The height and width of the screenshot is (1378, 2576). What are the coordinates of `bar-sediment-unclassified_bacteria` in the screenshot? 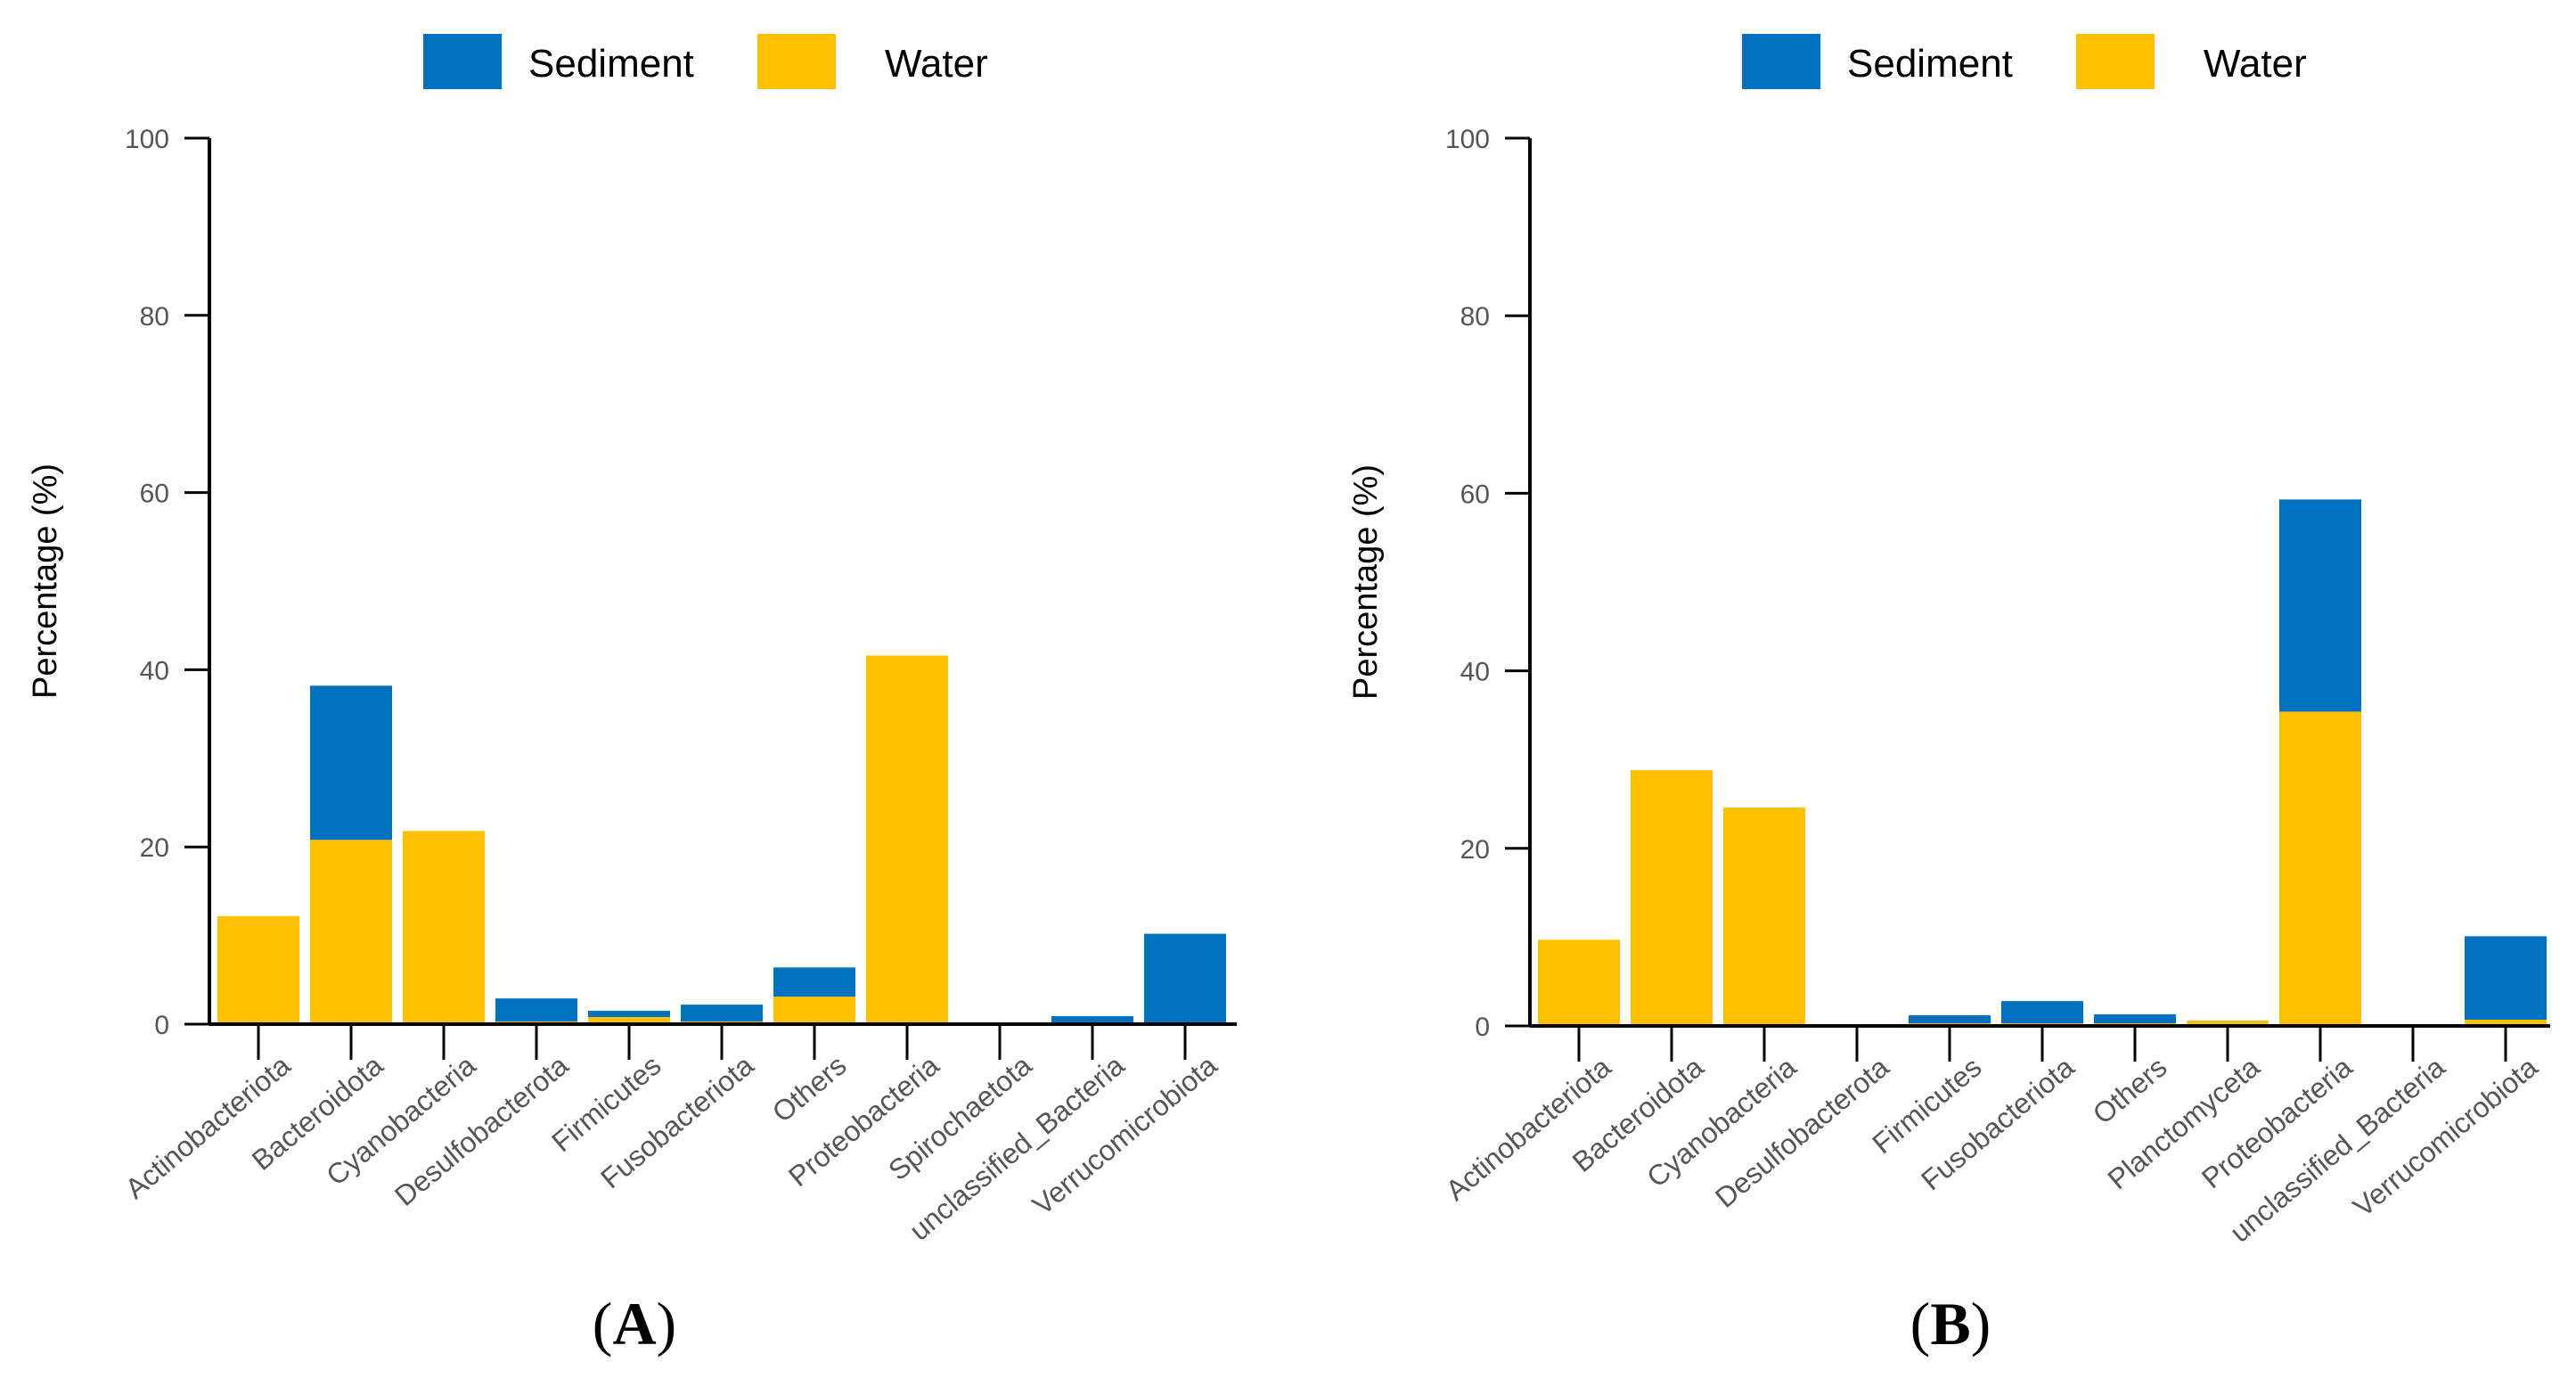 It's located at (1092, 1019).